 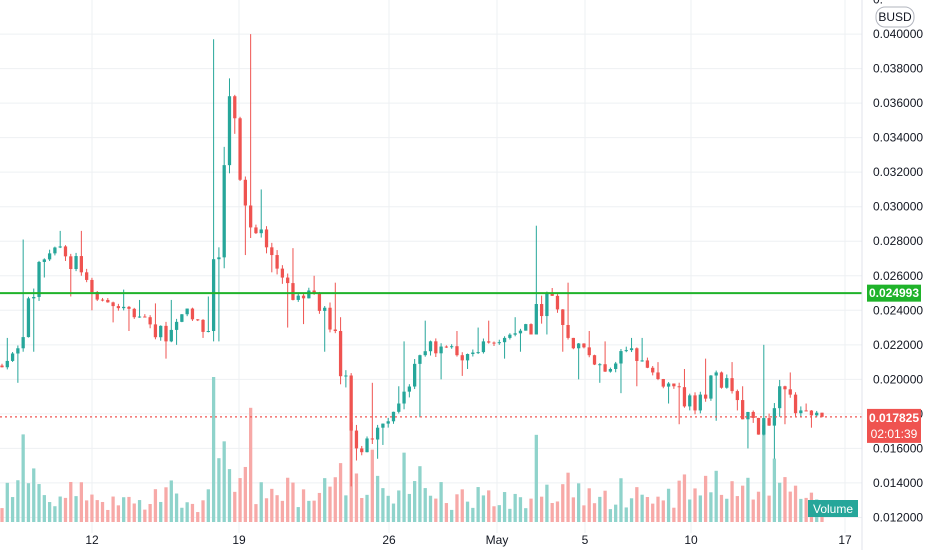 I want to click on time-axis: 12 19 26 May 5 10 17, so click(x=468, y=540).